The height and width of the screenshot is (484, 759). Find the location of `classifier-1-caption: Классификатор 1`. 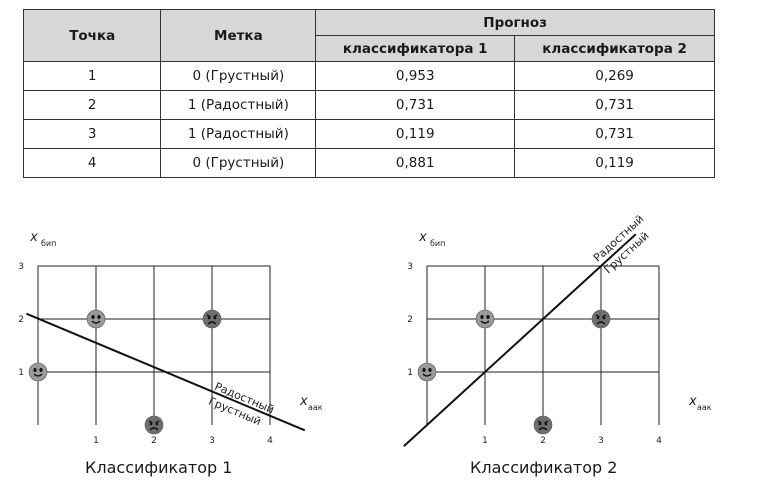

classifier-1-caption: Классификатор 1 is located at coordinates (159, 467).